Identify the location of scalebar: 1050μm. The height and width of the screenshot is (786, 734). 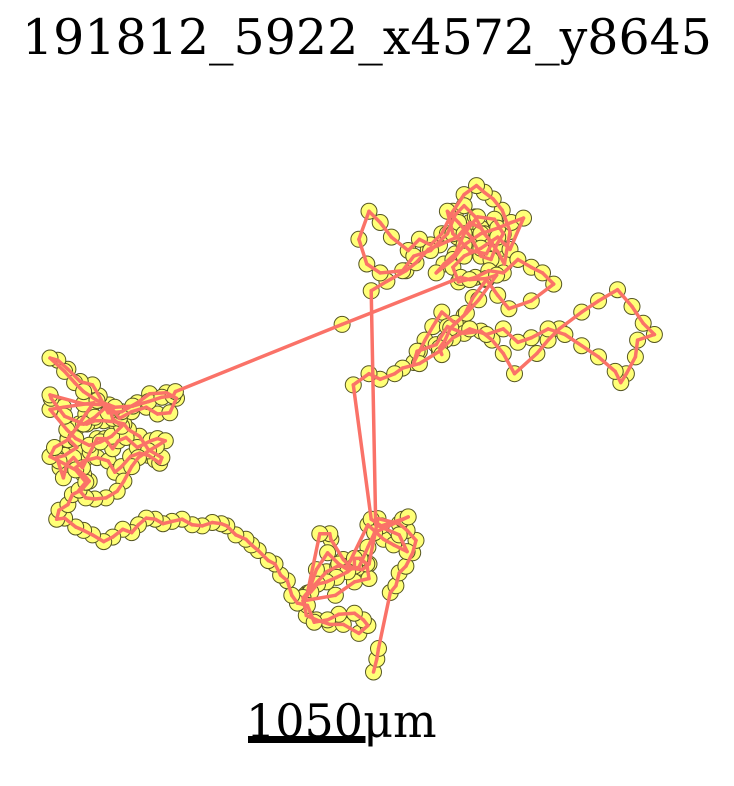
(341, 721).